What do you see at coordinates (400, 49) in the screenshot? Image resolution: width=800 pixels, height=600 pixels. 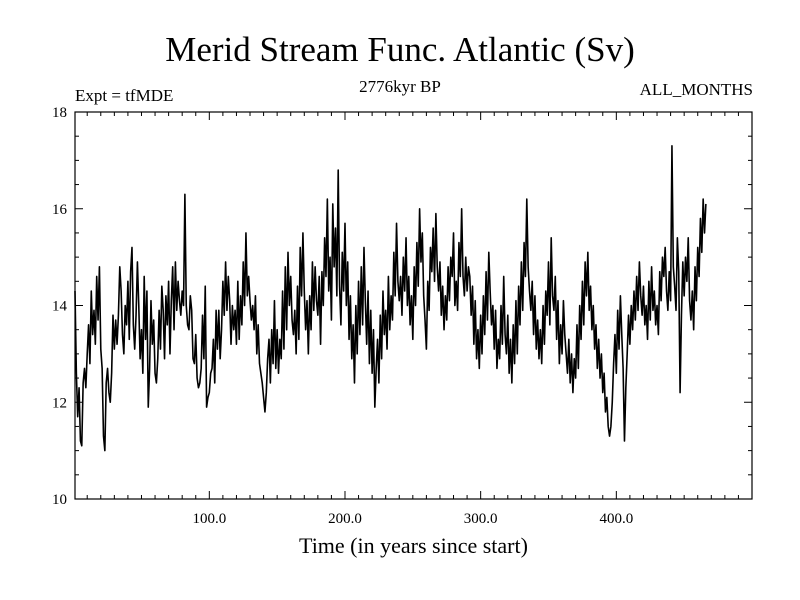 I see `chart-title: Merid Stream Func. Atlantic (Sv)` at bounding box center [400, 49].